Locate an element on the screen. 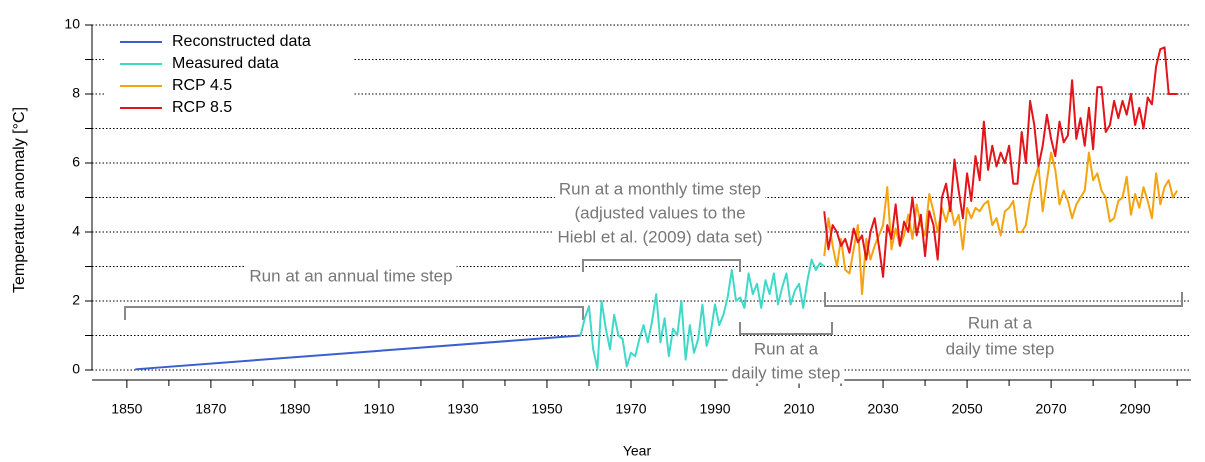 Image resolution: width=1205 pixels, height=462 pixels. x-tick-label: 1910 is located at coordinates (378, 409).